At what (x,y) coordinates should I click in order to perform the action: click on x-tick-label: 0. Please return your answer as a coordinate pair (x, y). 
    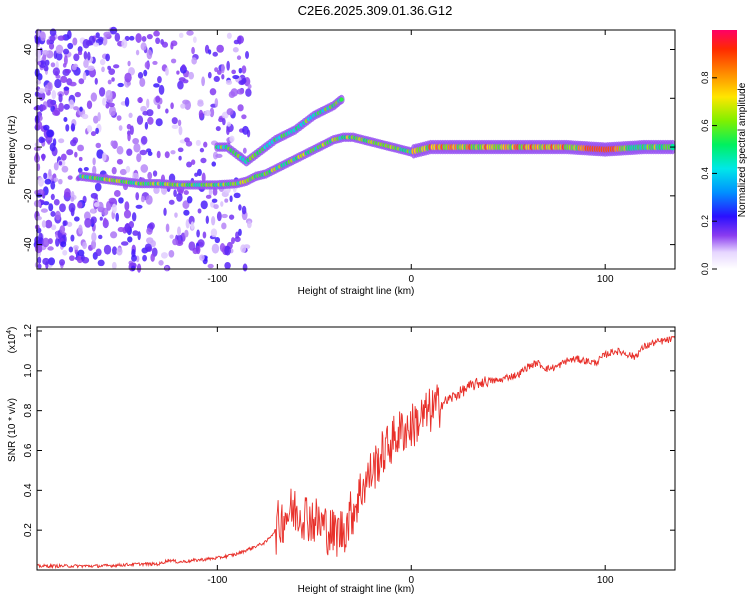
    Looking at the image, I should click on (411, 279).